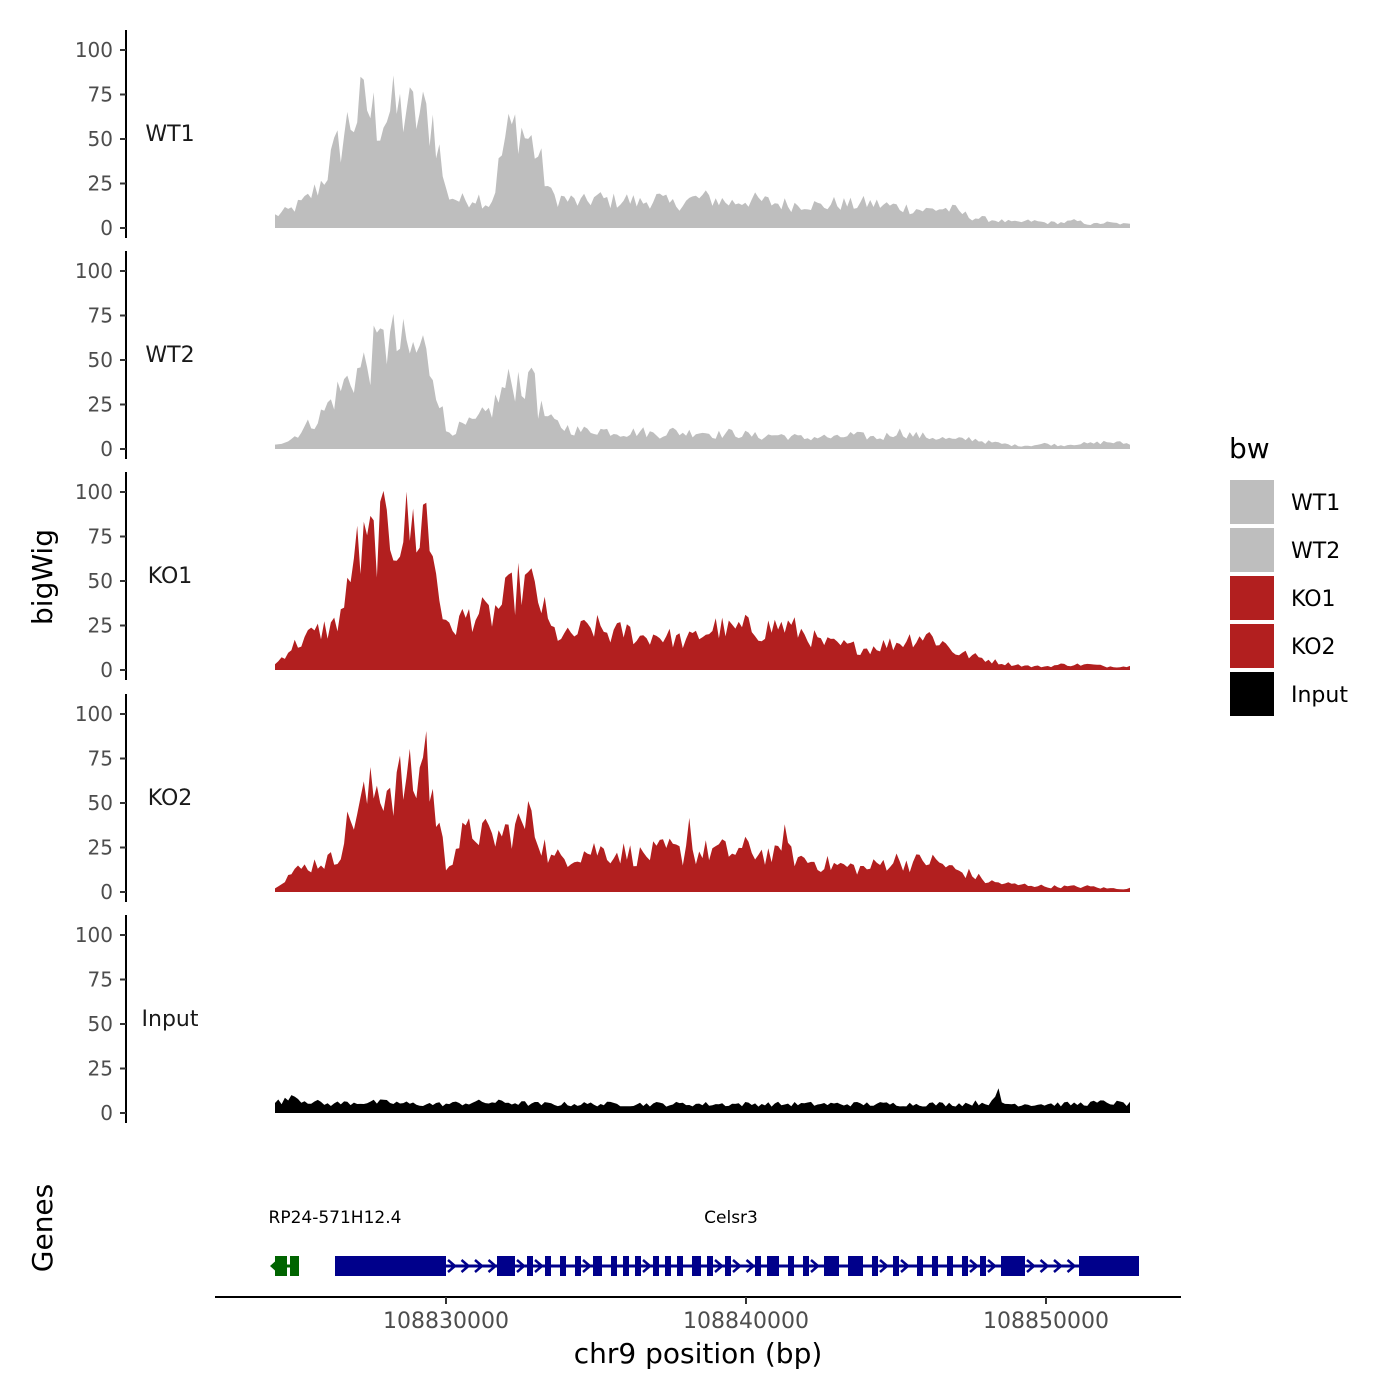  I want to click on legend-label: WT2, so click(1315, 551).